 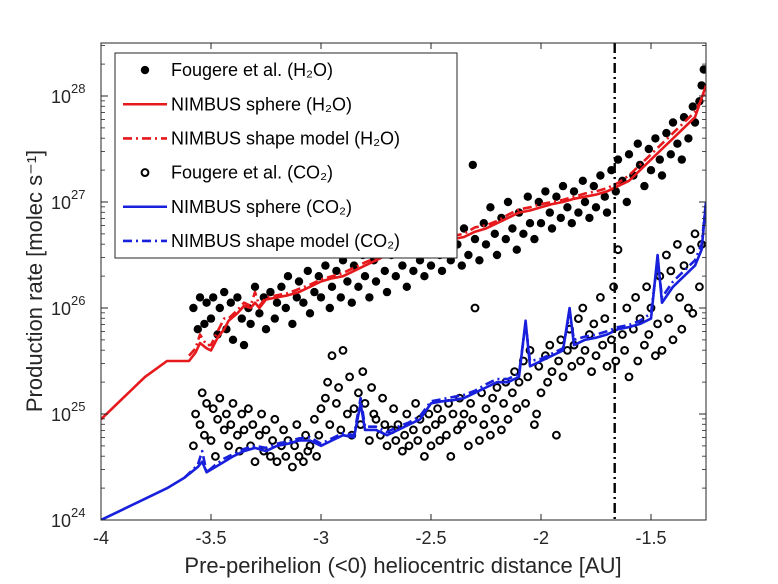 I want to click on x-tick-label: -2.5, so click(x=430, y=538).